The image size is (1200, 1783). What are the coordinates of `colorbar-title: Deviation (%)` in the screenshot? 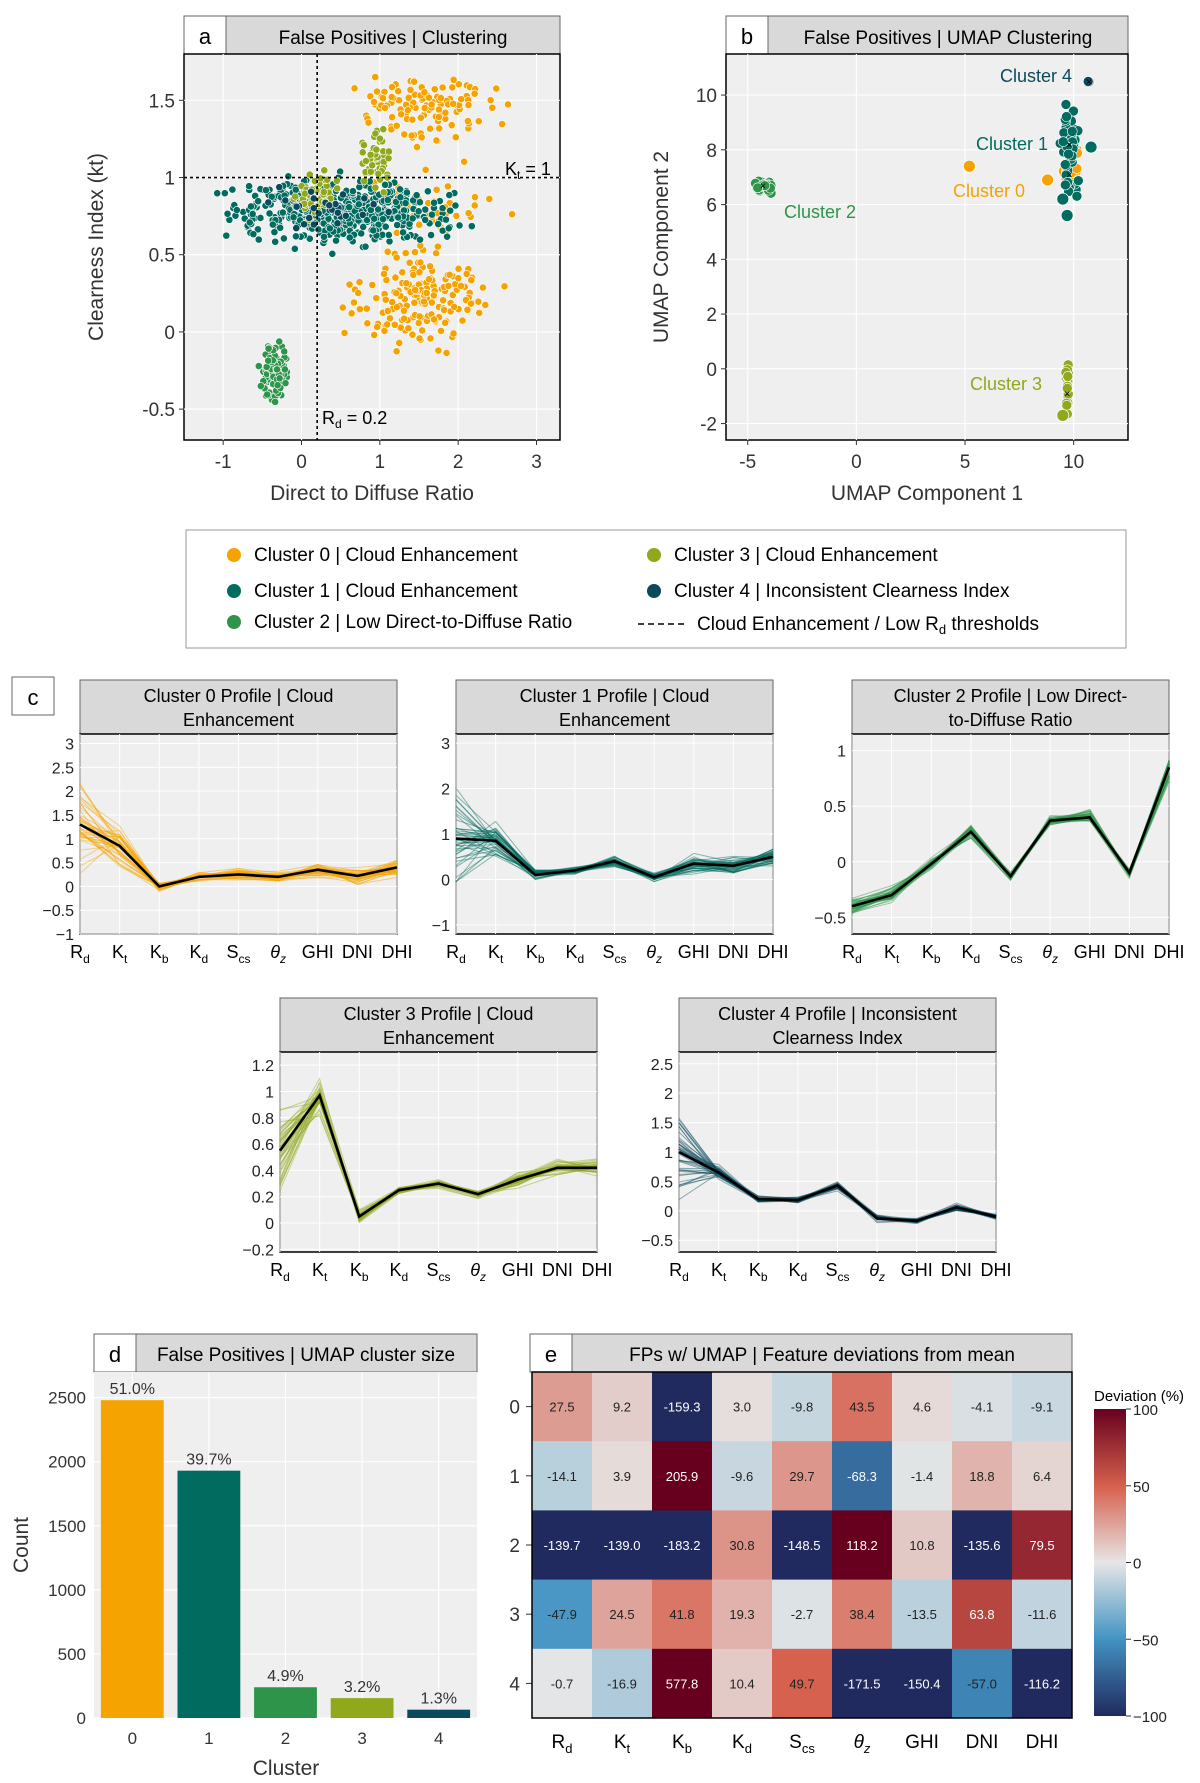 It's located at (1139, 1396).